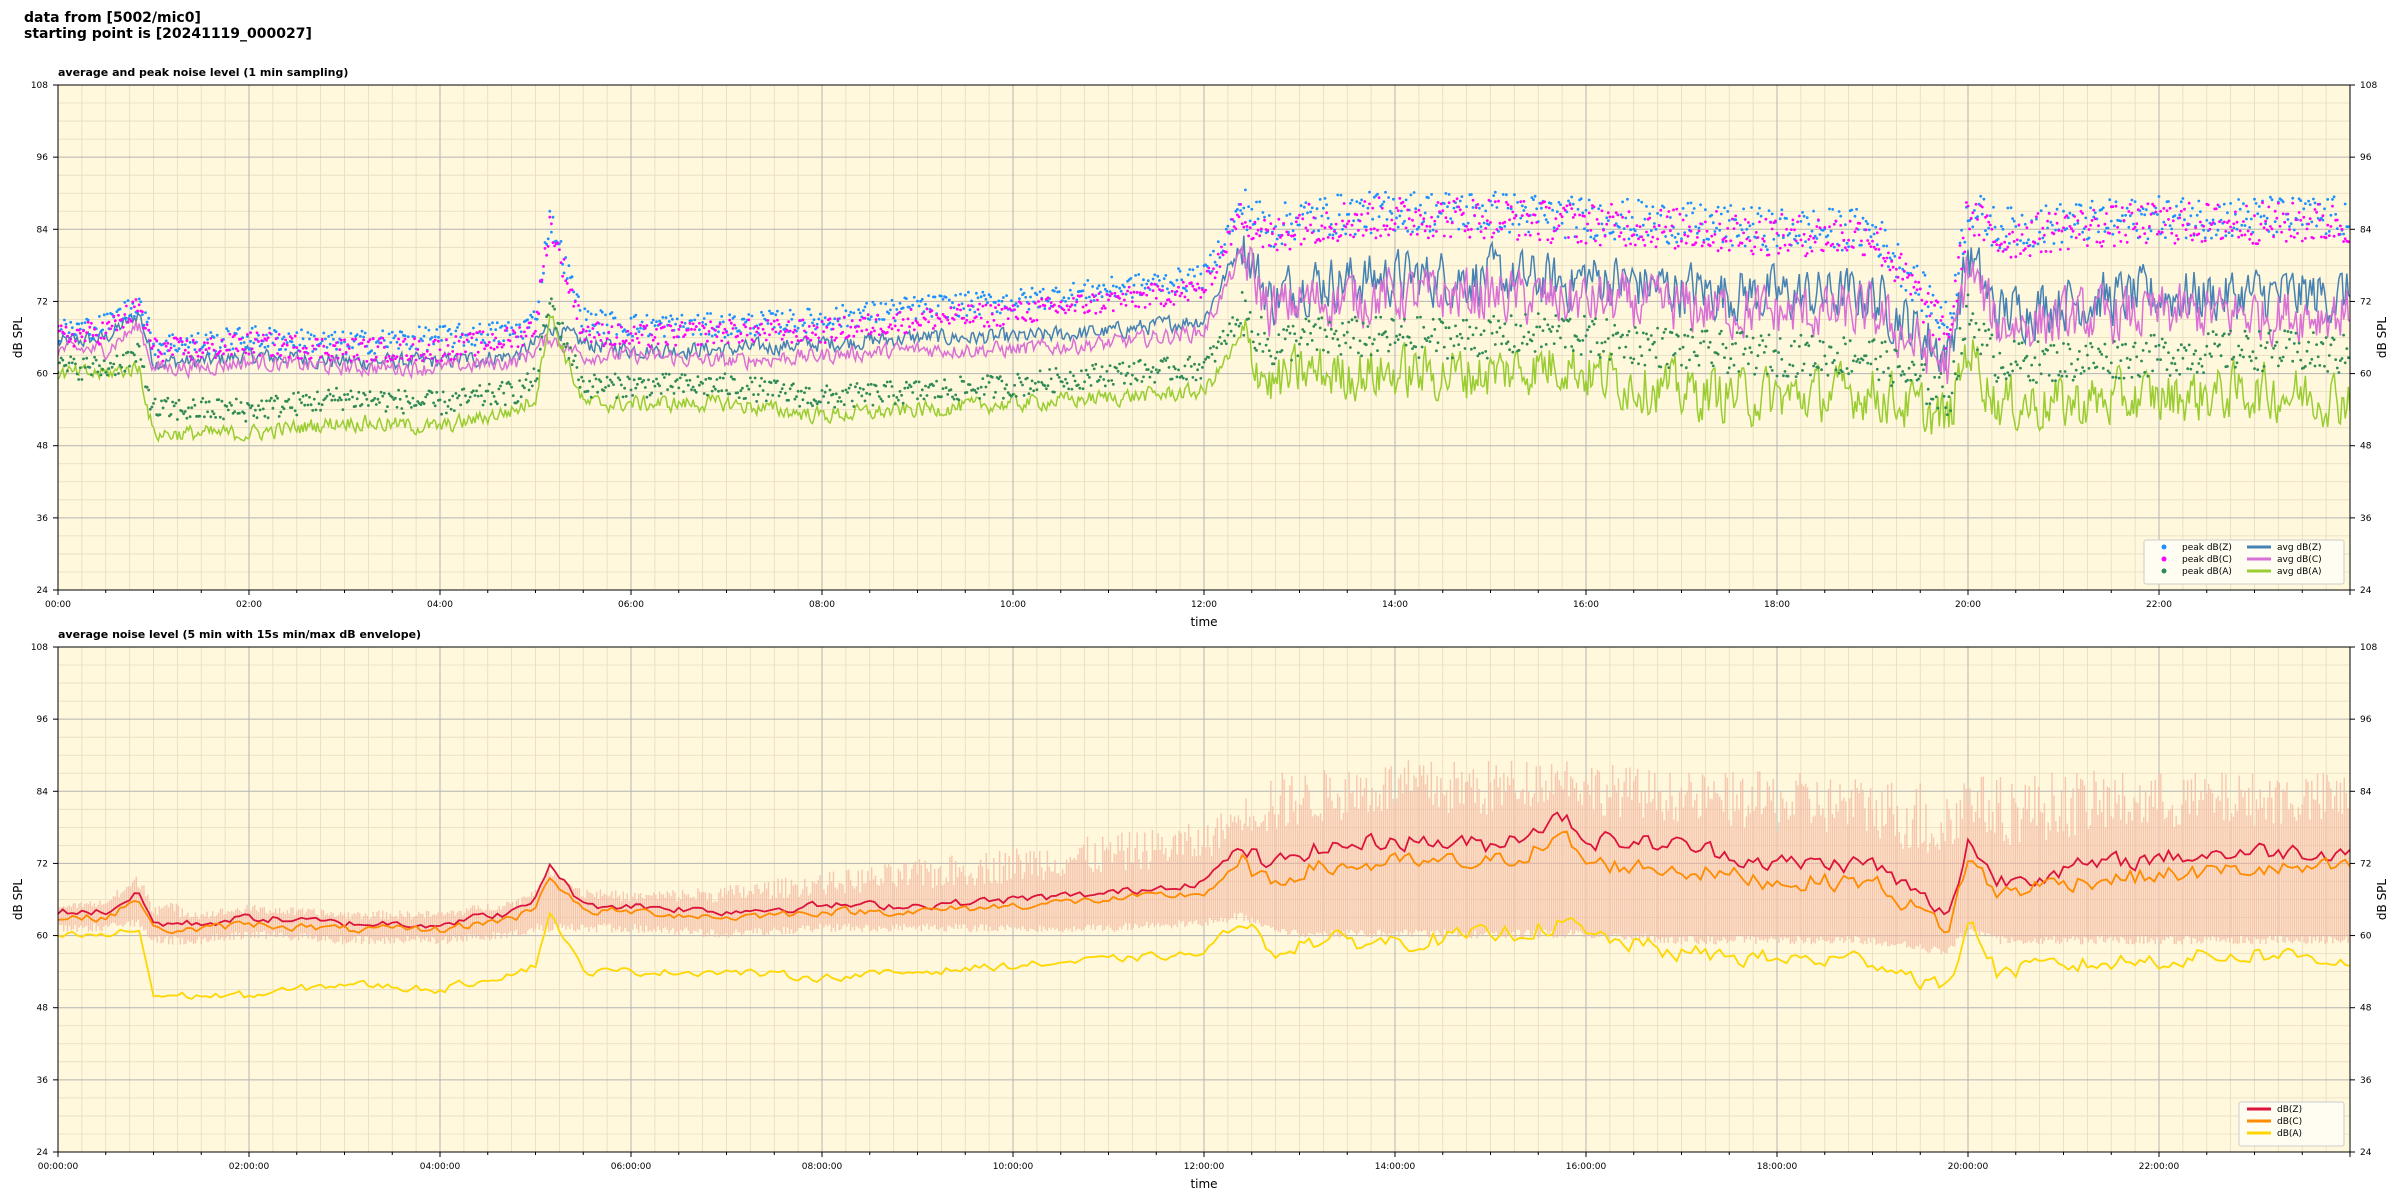 Image resolution: width=2400 pixels, height=1200 pixels. What do you see at coordinates (43, 591) in the screenshot?
I see `y-tick-label-left: 24` at bounding box center [43, 591].